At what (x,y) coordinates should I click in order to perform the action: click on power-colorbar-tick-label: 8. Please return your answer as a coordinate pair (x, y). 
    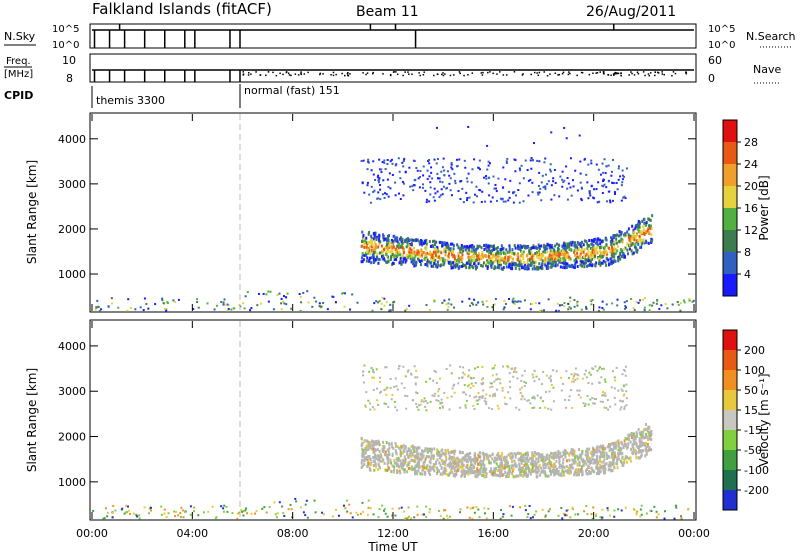
    Looking at the image, I should click on (747, 252).